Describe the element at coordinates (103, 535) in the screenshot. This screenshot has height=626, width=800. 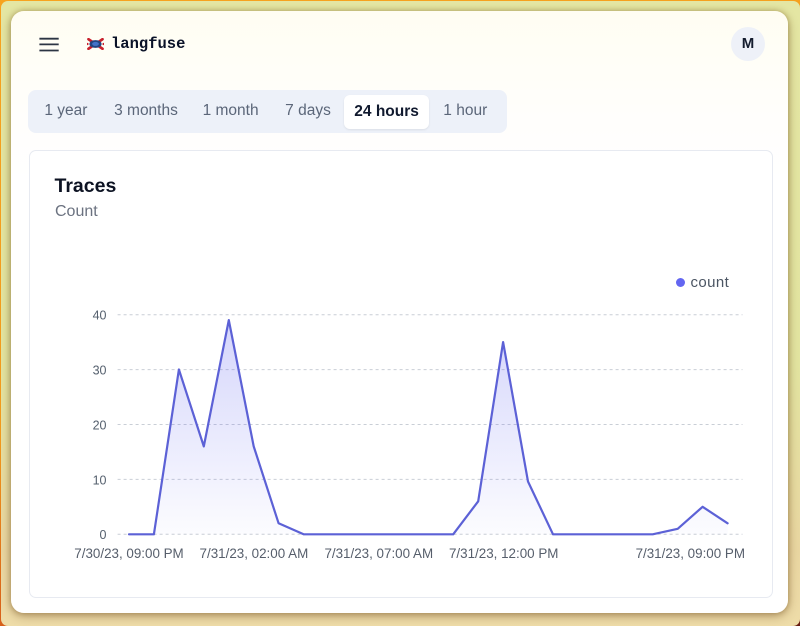
I see `svg-text: 0` at that location.